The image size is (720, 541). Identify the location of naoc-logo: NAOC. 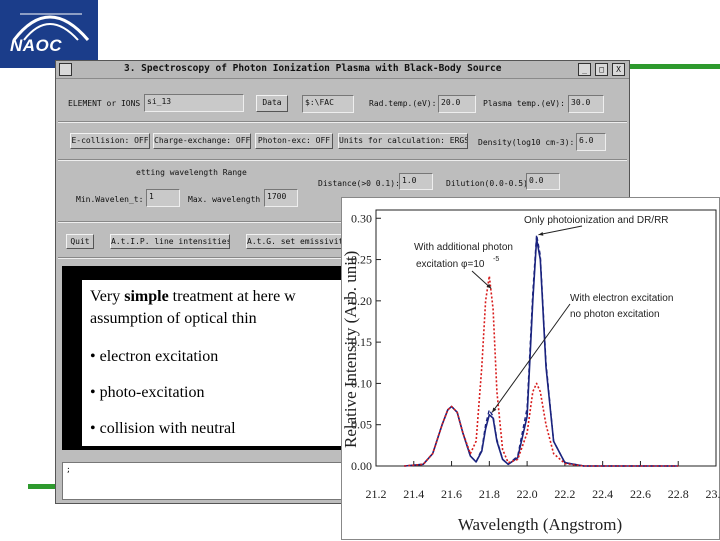
(49, 34).